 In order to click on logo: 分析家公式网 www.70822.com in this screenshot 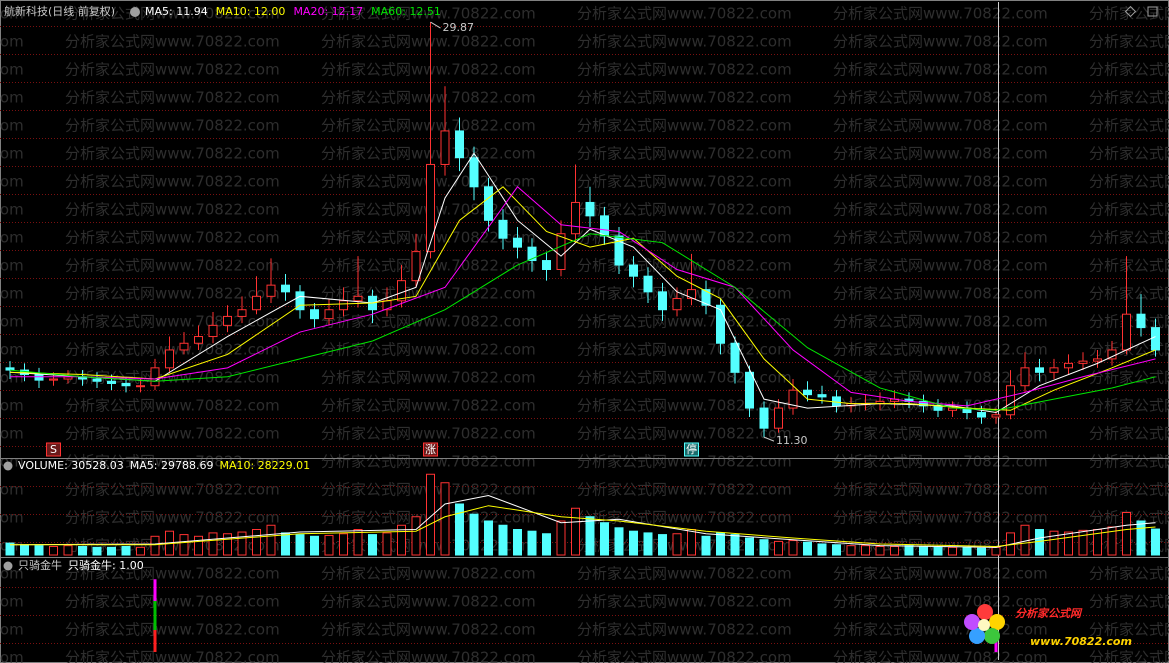, I will do `click(1048, 626)`.